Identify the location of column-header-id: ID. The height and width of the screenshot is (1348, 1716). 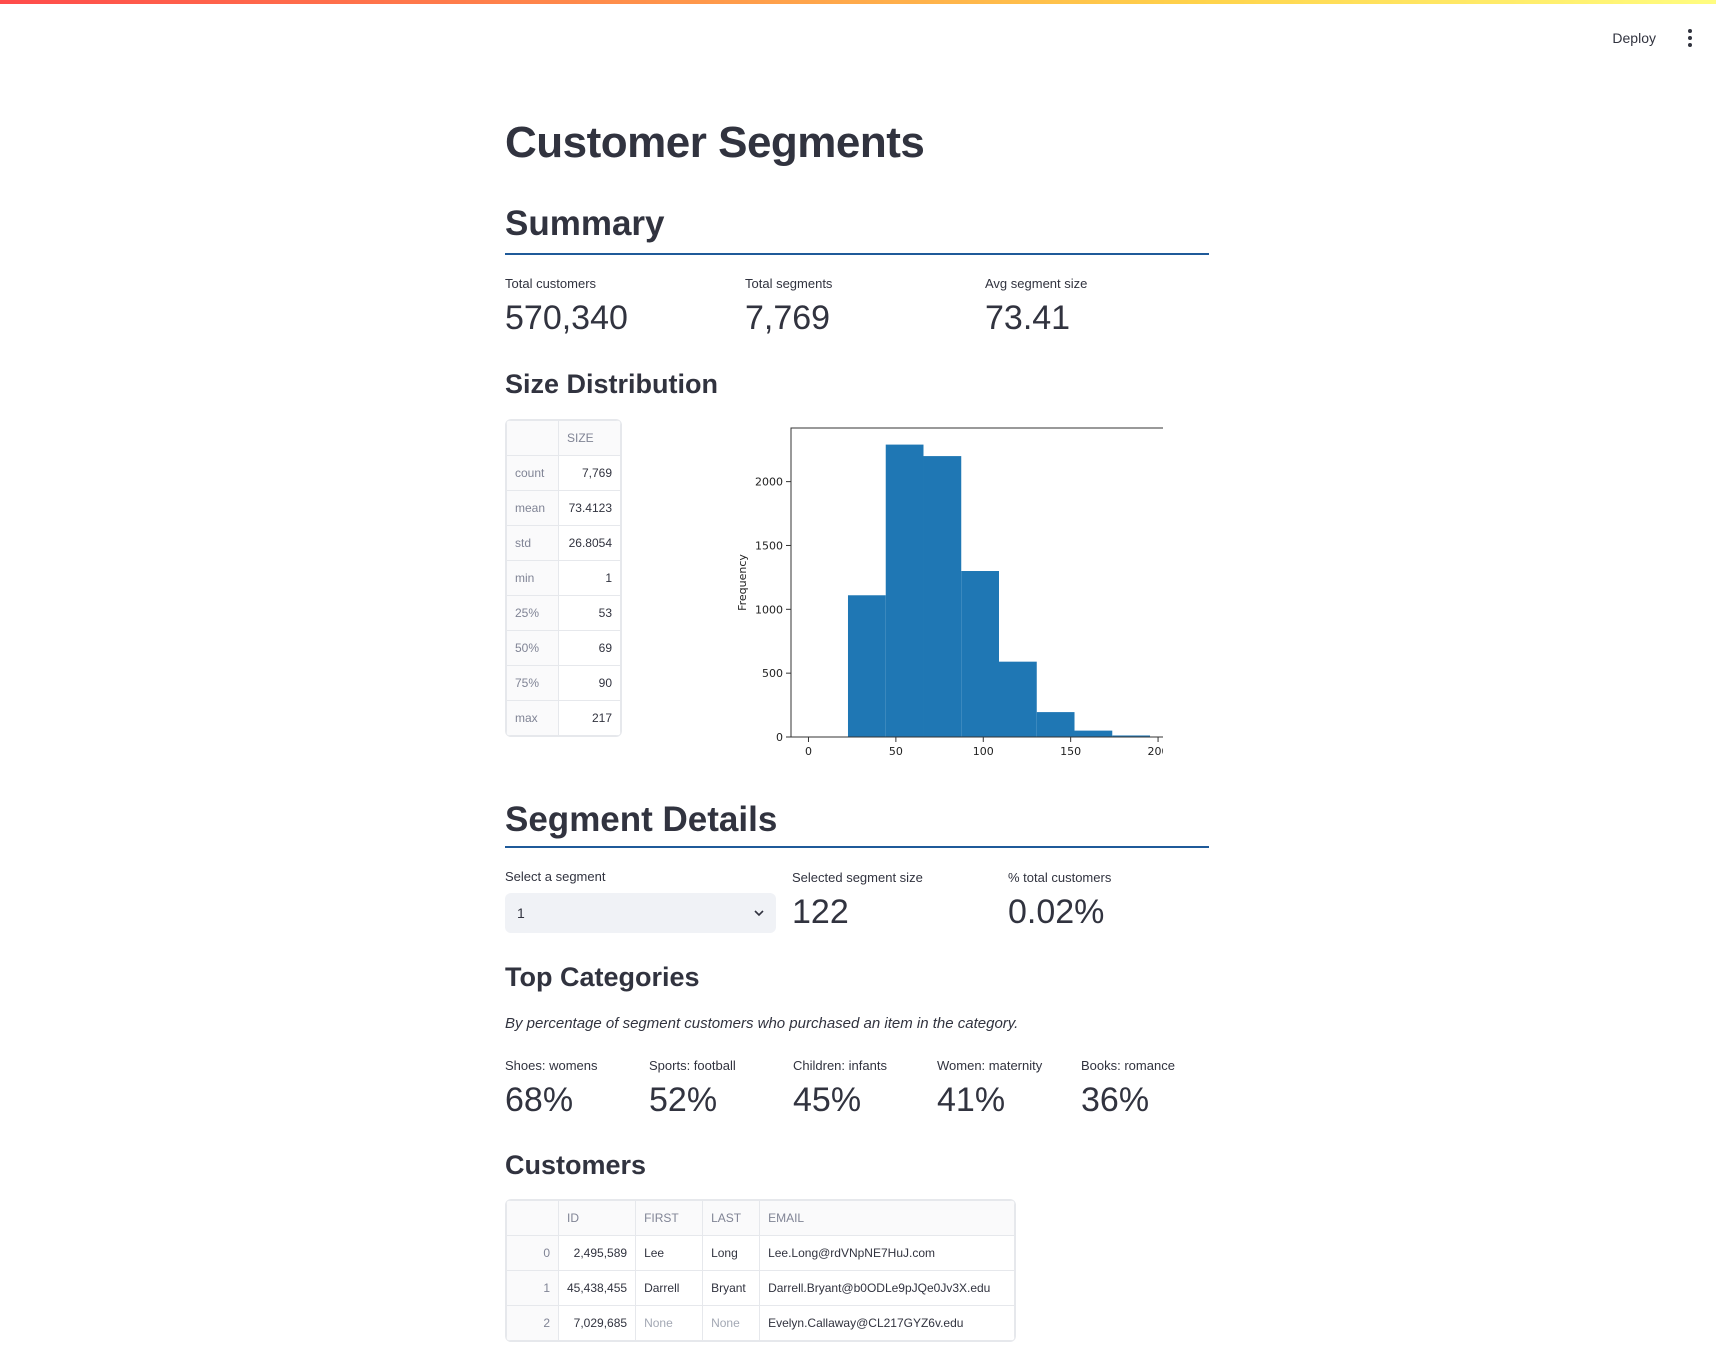
(597, 1218).